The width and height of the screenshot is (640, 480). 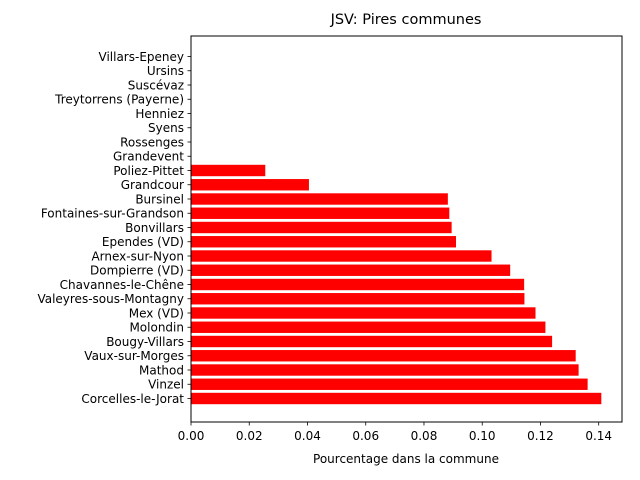 What do you see at coordinates (424, 436) in the screenshot?
I see `x-tick-label: 0.08` at bounding box center [424, 436].